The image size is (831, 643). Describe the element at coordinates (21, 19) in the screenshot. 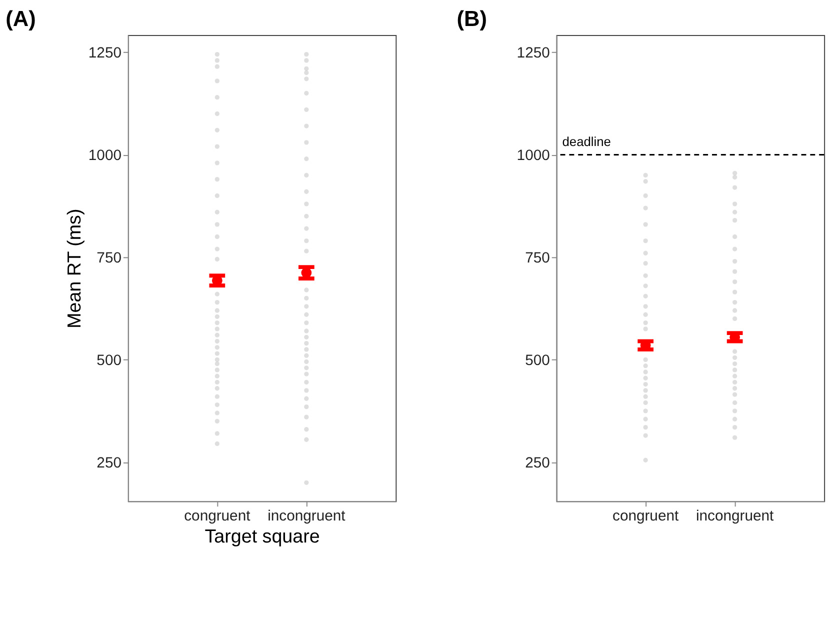

I see `chart-title: (A)` at that location.